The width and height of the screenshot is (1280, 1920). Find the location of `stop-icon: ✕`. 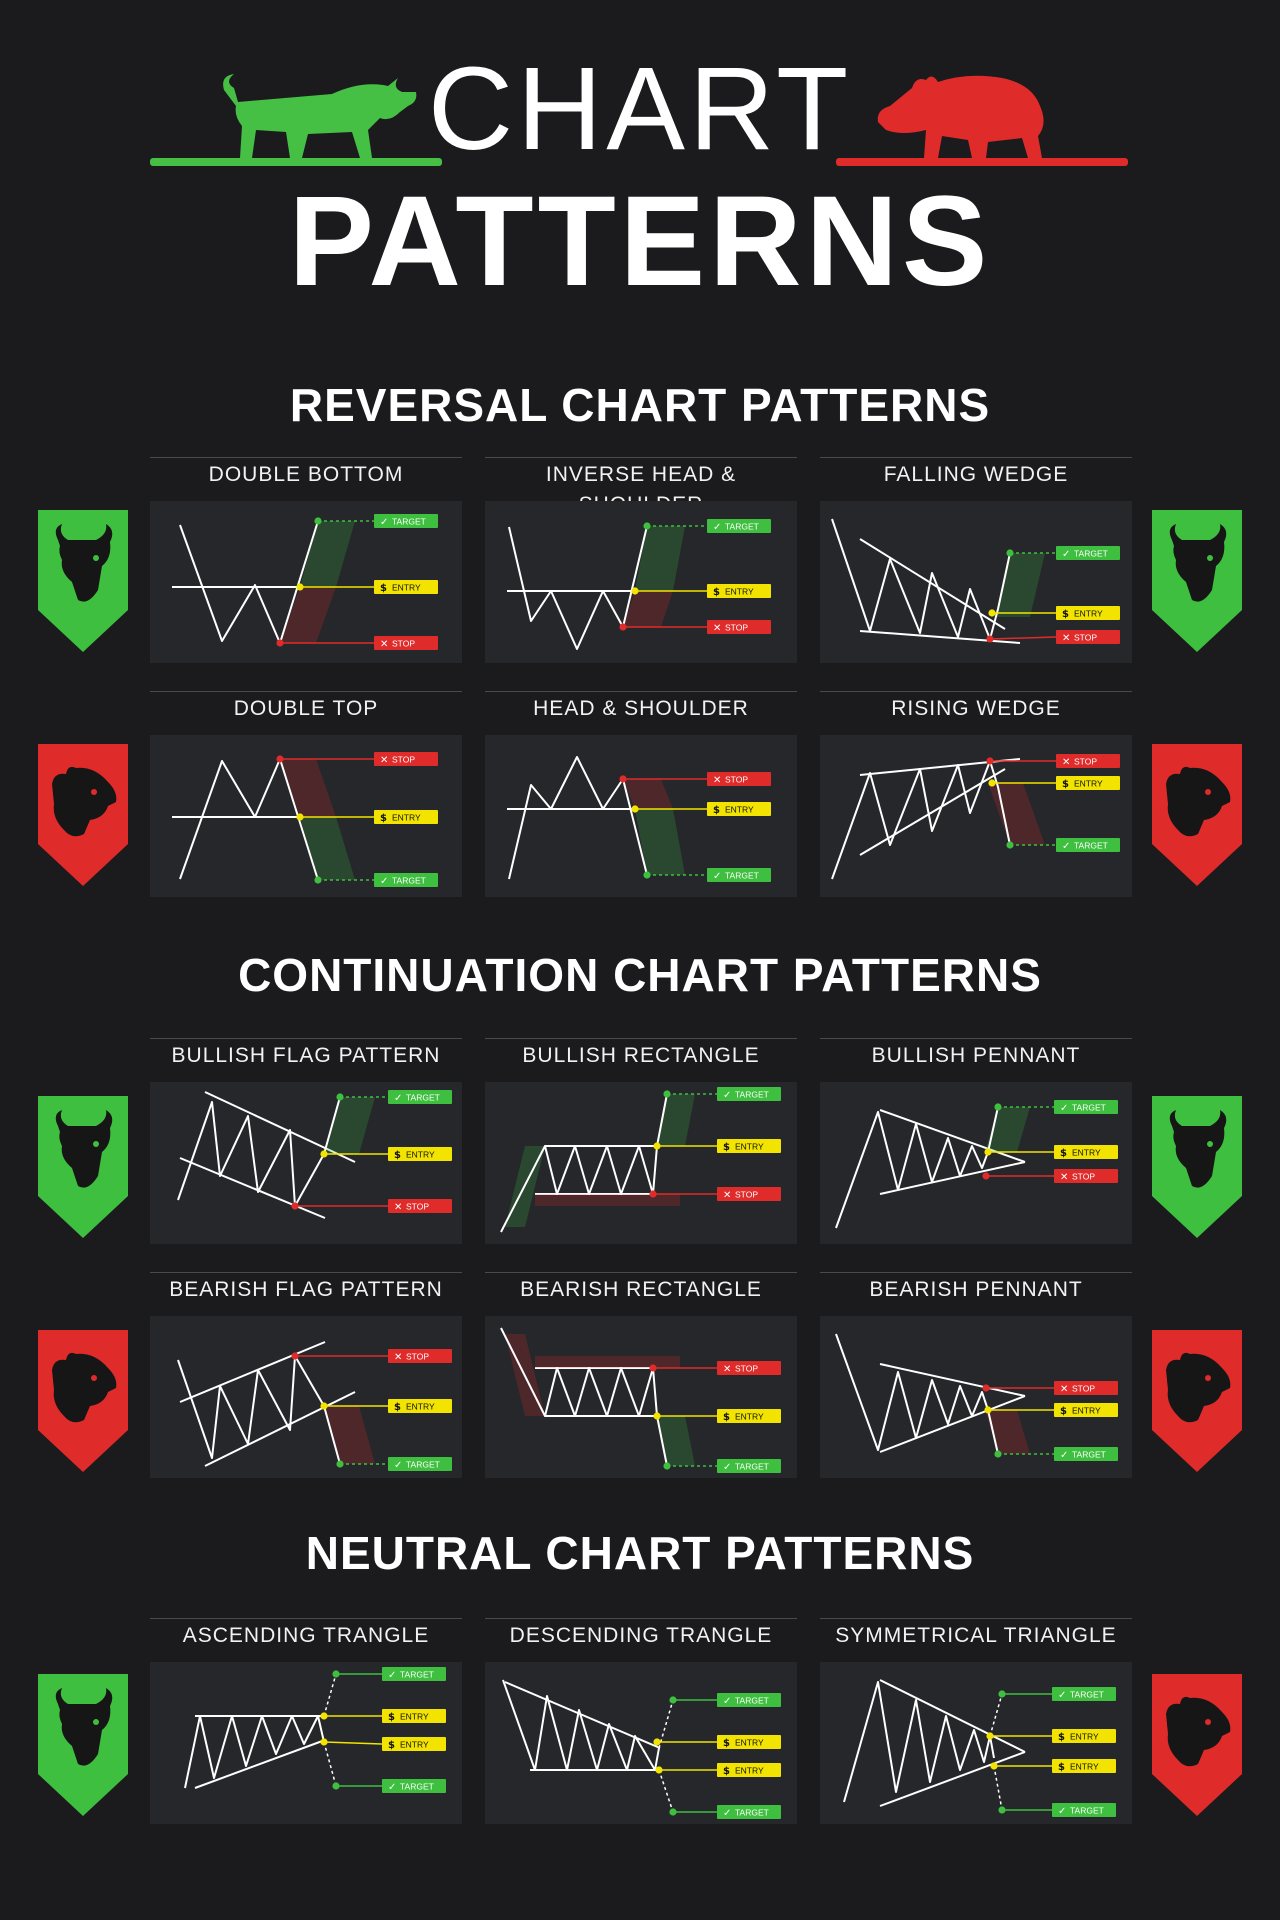

stop-icon: ✕ is located at coordinates (384, 760).